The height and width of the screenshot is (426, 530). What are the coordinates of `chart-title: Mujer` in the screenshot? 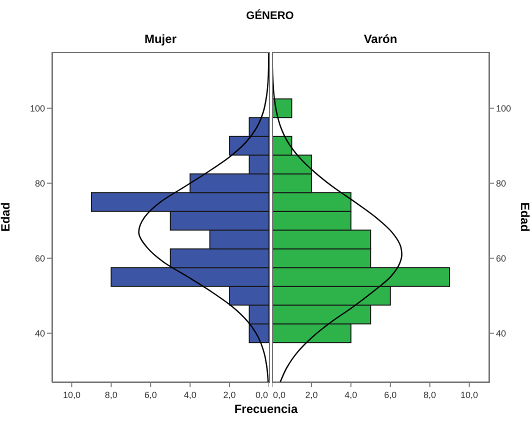 It's located at (160, 39).